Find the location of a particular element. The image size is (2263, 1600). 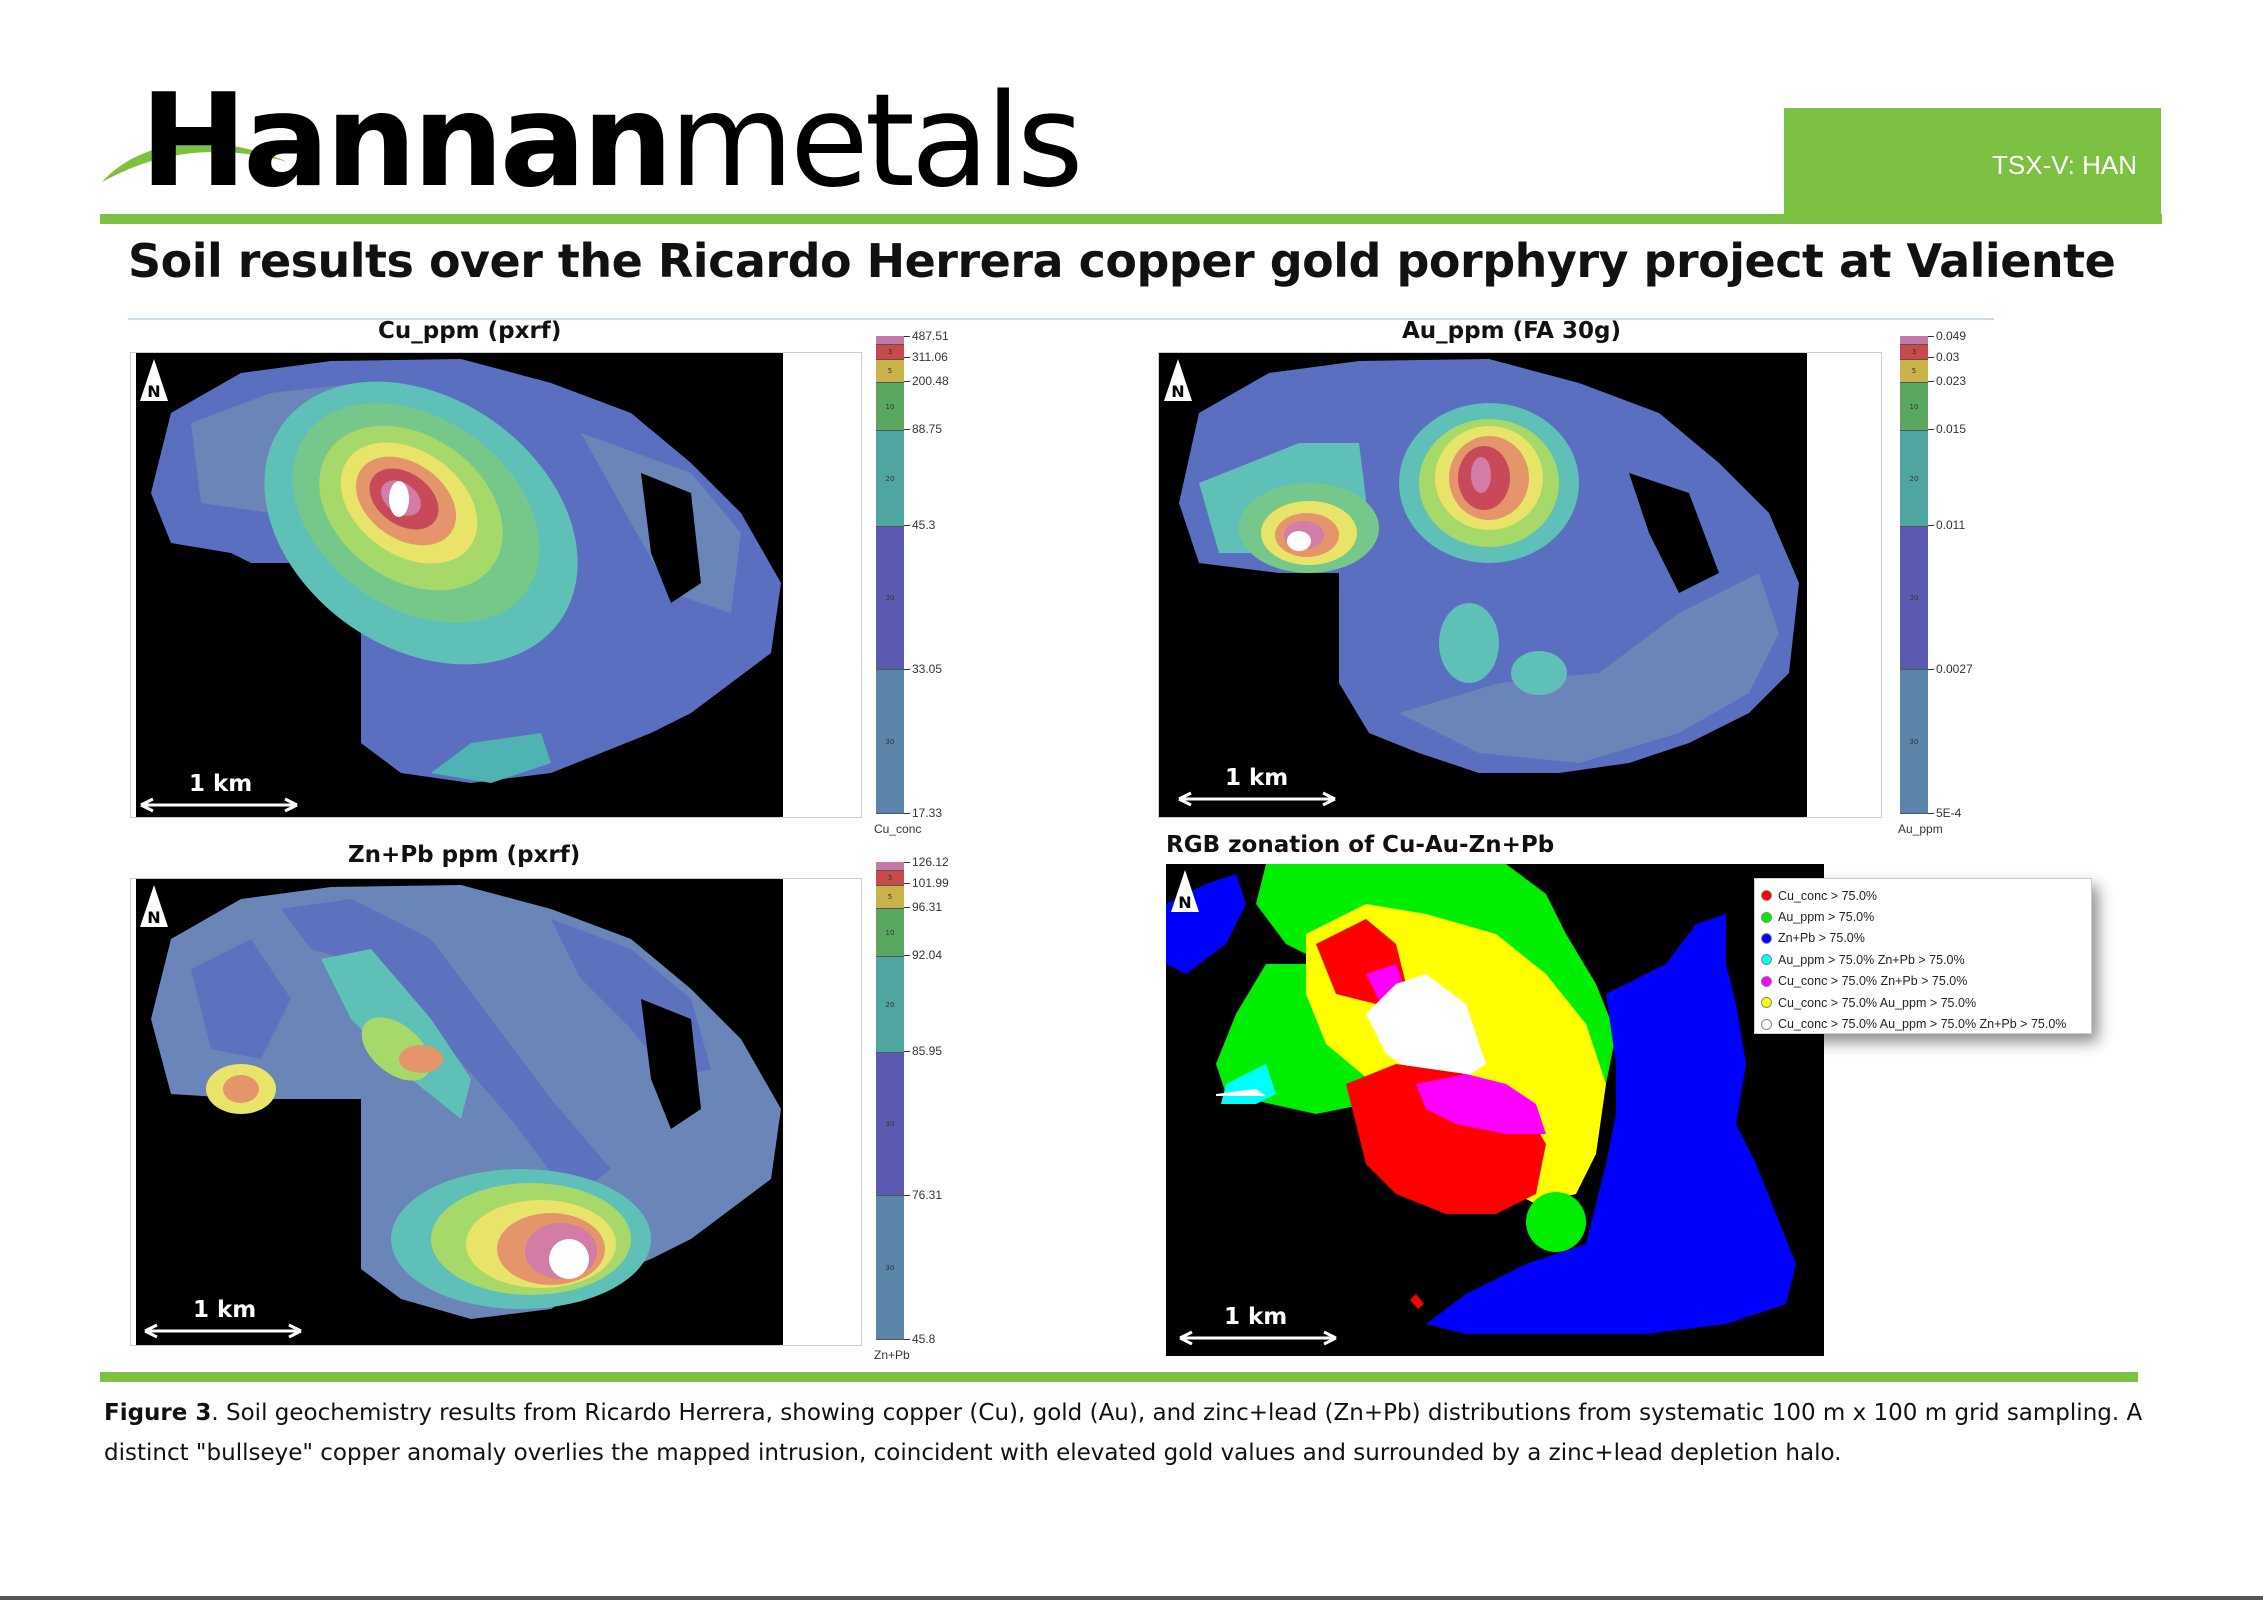

legend-tick: 0.03 is located at coordinates (1943, 357).